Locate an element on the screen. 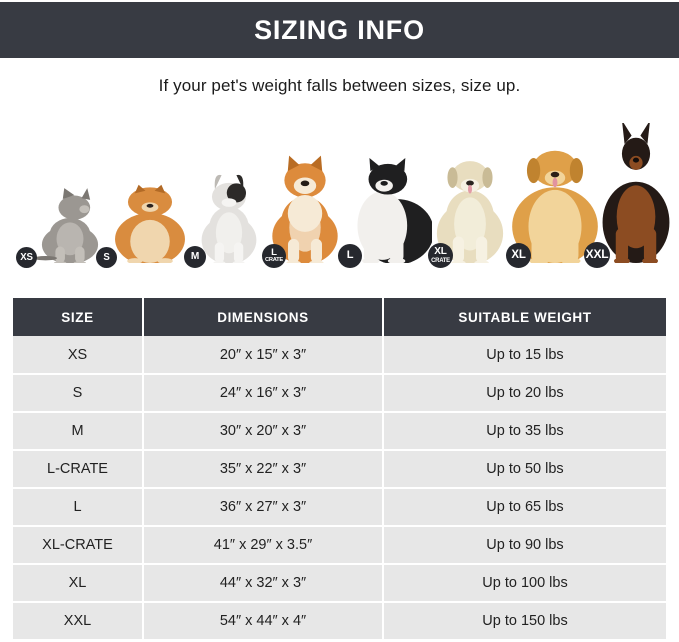  pet-doberman-dog is located at coordinates (635, 196).